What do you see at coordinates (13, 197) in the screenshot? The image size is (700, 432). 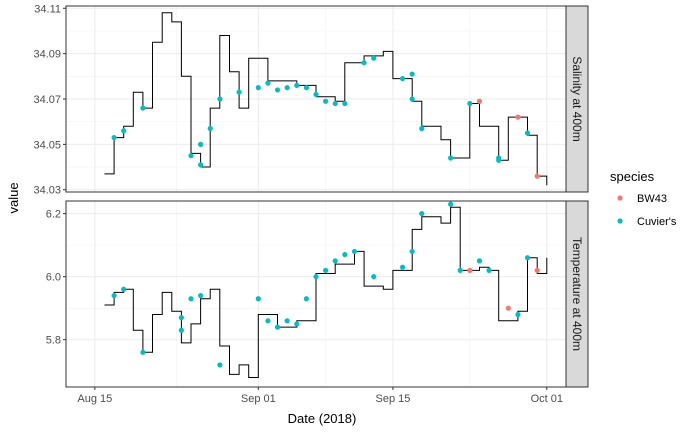 I see `y-axis-title: value` at bounding box center [13, 197].